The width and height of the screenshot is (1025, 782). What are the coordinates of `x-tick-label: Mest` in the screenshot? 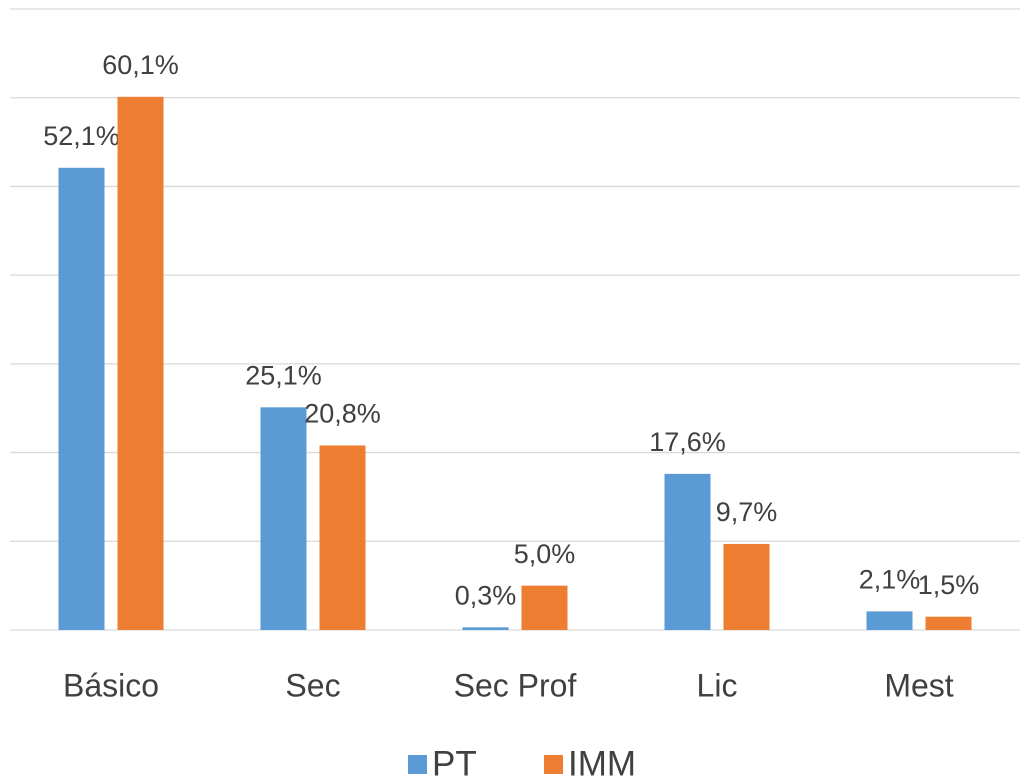 It's located at (918, 685).